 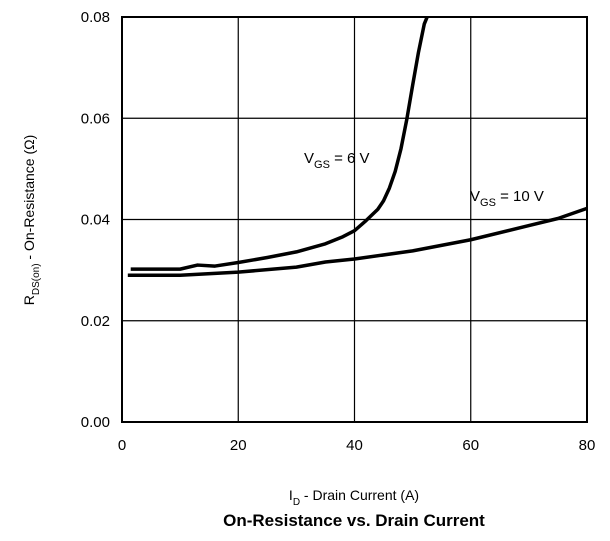 I want to click on series-label-vgs-6: VGS = 6 V, so click(x=337, y=160).